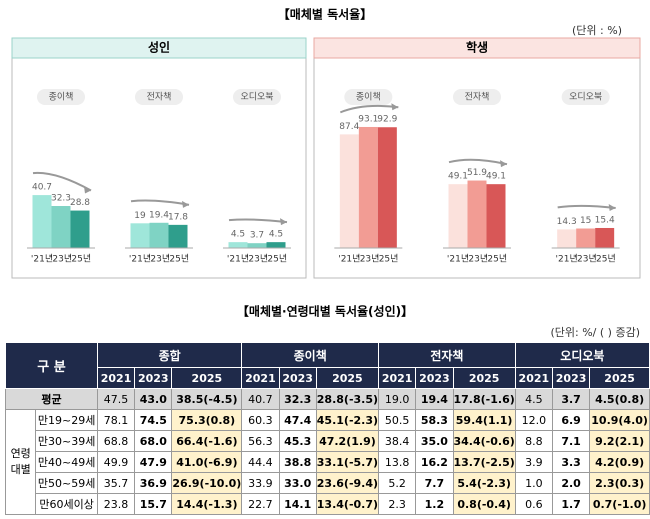  What do you see at coordinates (484, 420) in the screenshot?
I see `cell: 59.4(1.1)` at bounding box center [484, 420].